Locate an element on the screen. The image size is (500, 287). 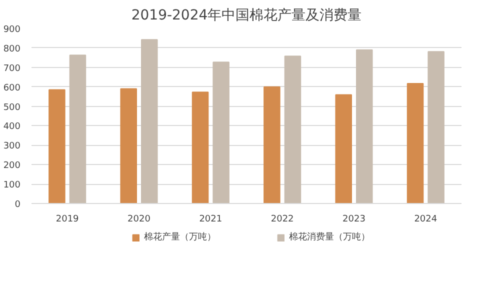
y-tick-label: 300 is located at coordinates (12, 147).